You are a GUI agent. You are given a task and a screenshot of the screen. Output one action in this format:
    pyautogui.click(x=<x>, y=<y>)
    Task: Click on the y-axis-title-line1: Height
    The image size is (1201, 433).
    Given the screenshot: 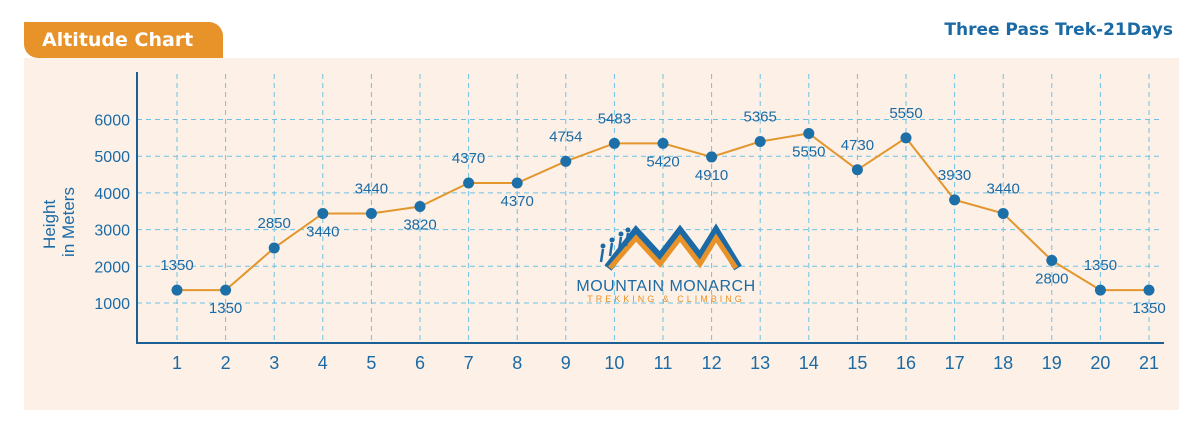 What is the action you would take?
    pyautogui.click(x=49, y=224)
    